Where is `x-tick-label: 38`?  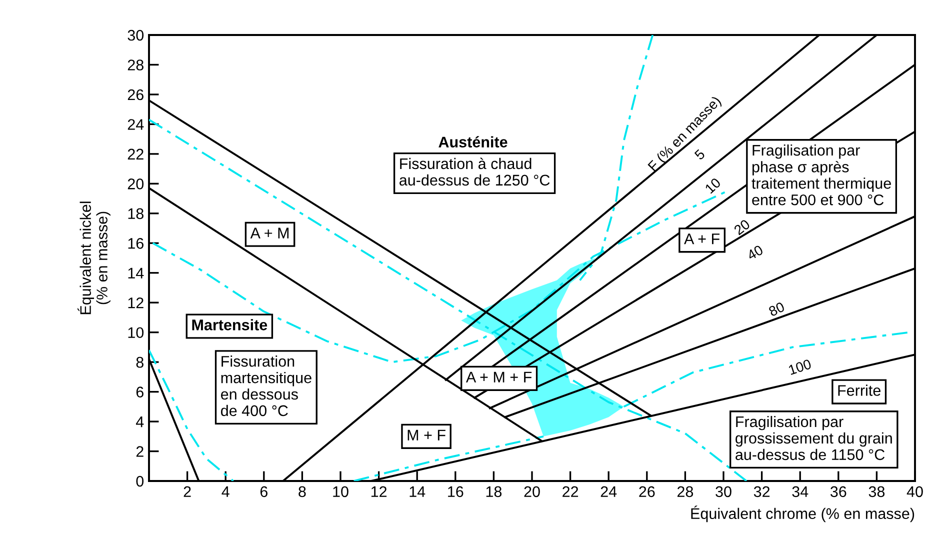
x-tick-label: 38 is located at coordinates (876, 492).